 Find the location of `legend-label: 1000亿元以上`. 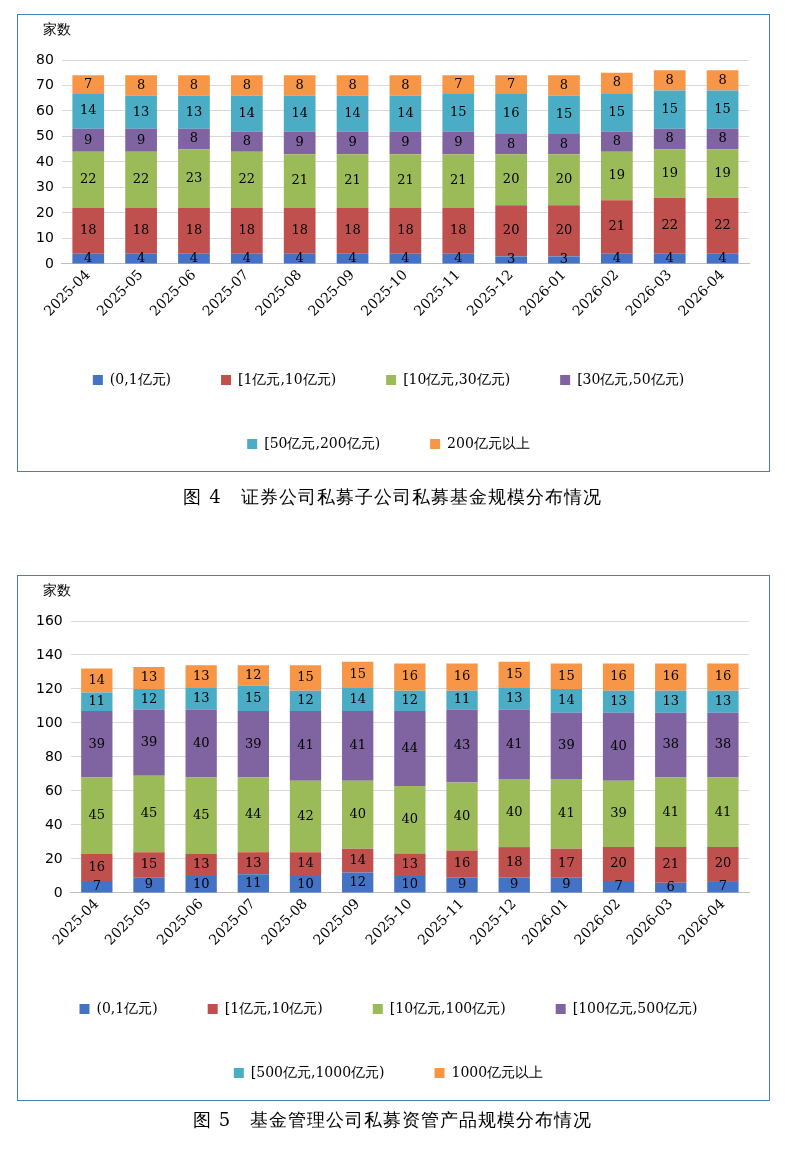

legend-label: 1000亿元以上 is located at coordinates (497, 1071).